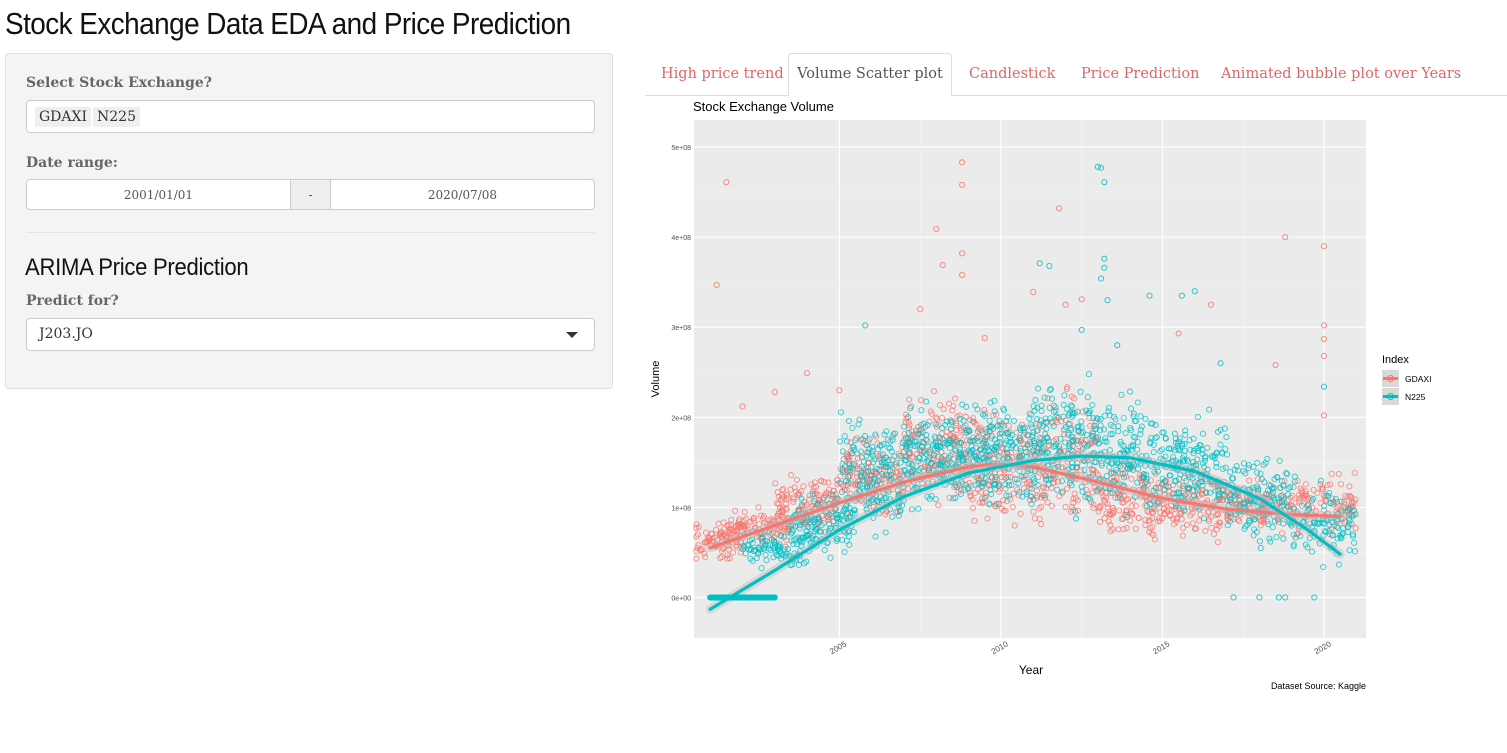 The image size is (1507, 753). Describe the element at coordinates (870, 75) in the screenshot. I see `tab-volume-scatter-plot: Volume Scatter plot` at that location.